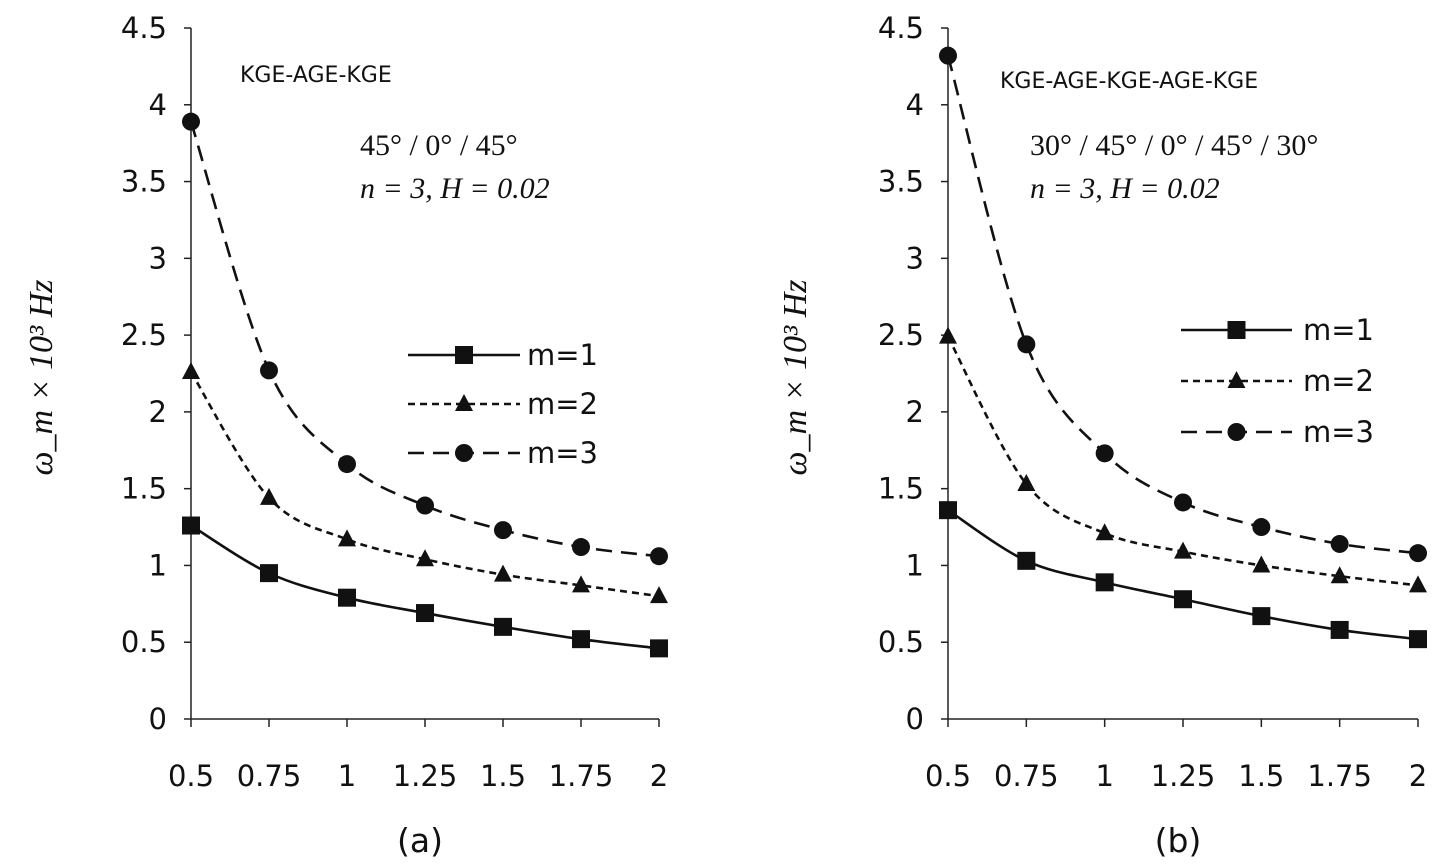 The height and width of the screenshot is (865, 1450). What do you see at coordinates (439, 145) in the screenshot?
I see `ply-angle-label: 45° / 0° / 45°` at bounding box center [439, 145].